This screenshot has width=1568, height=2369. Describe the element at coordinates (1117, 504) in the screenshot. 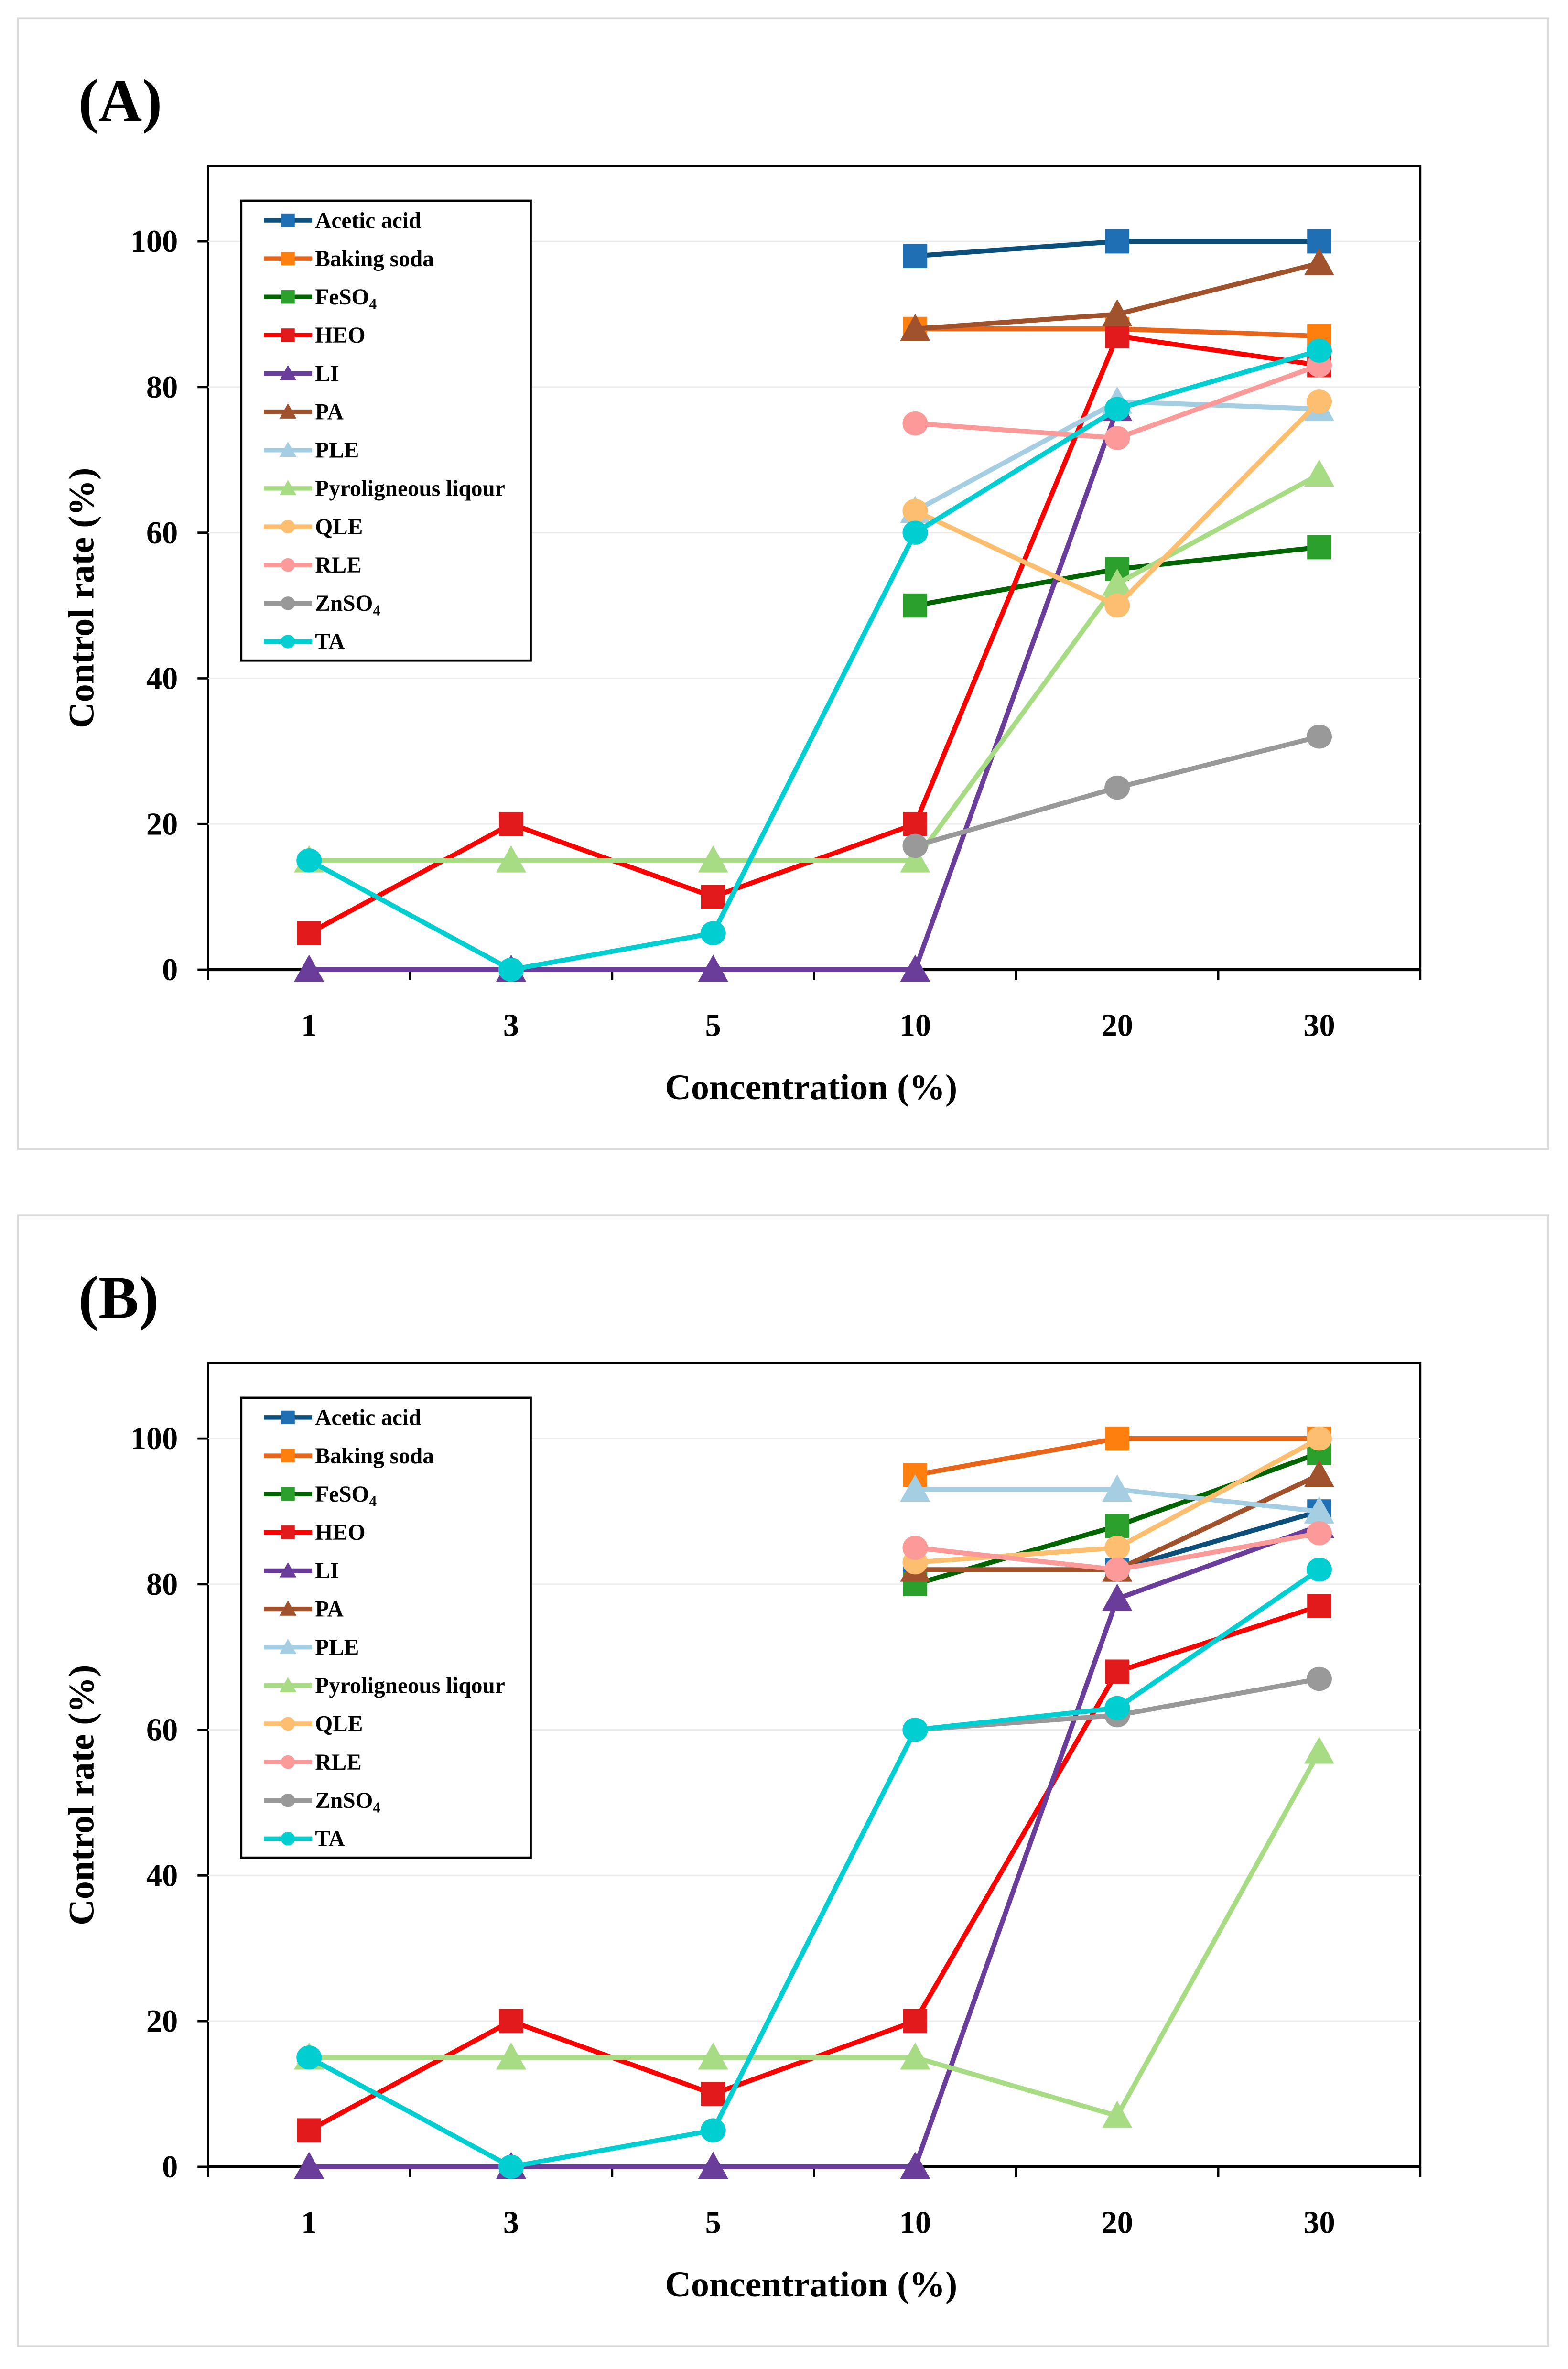

I see `series-qle` at that location.